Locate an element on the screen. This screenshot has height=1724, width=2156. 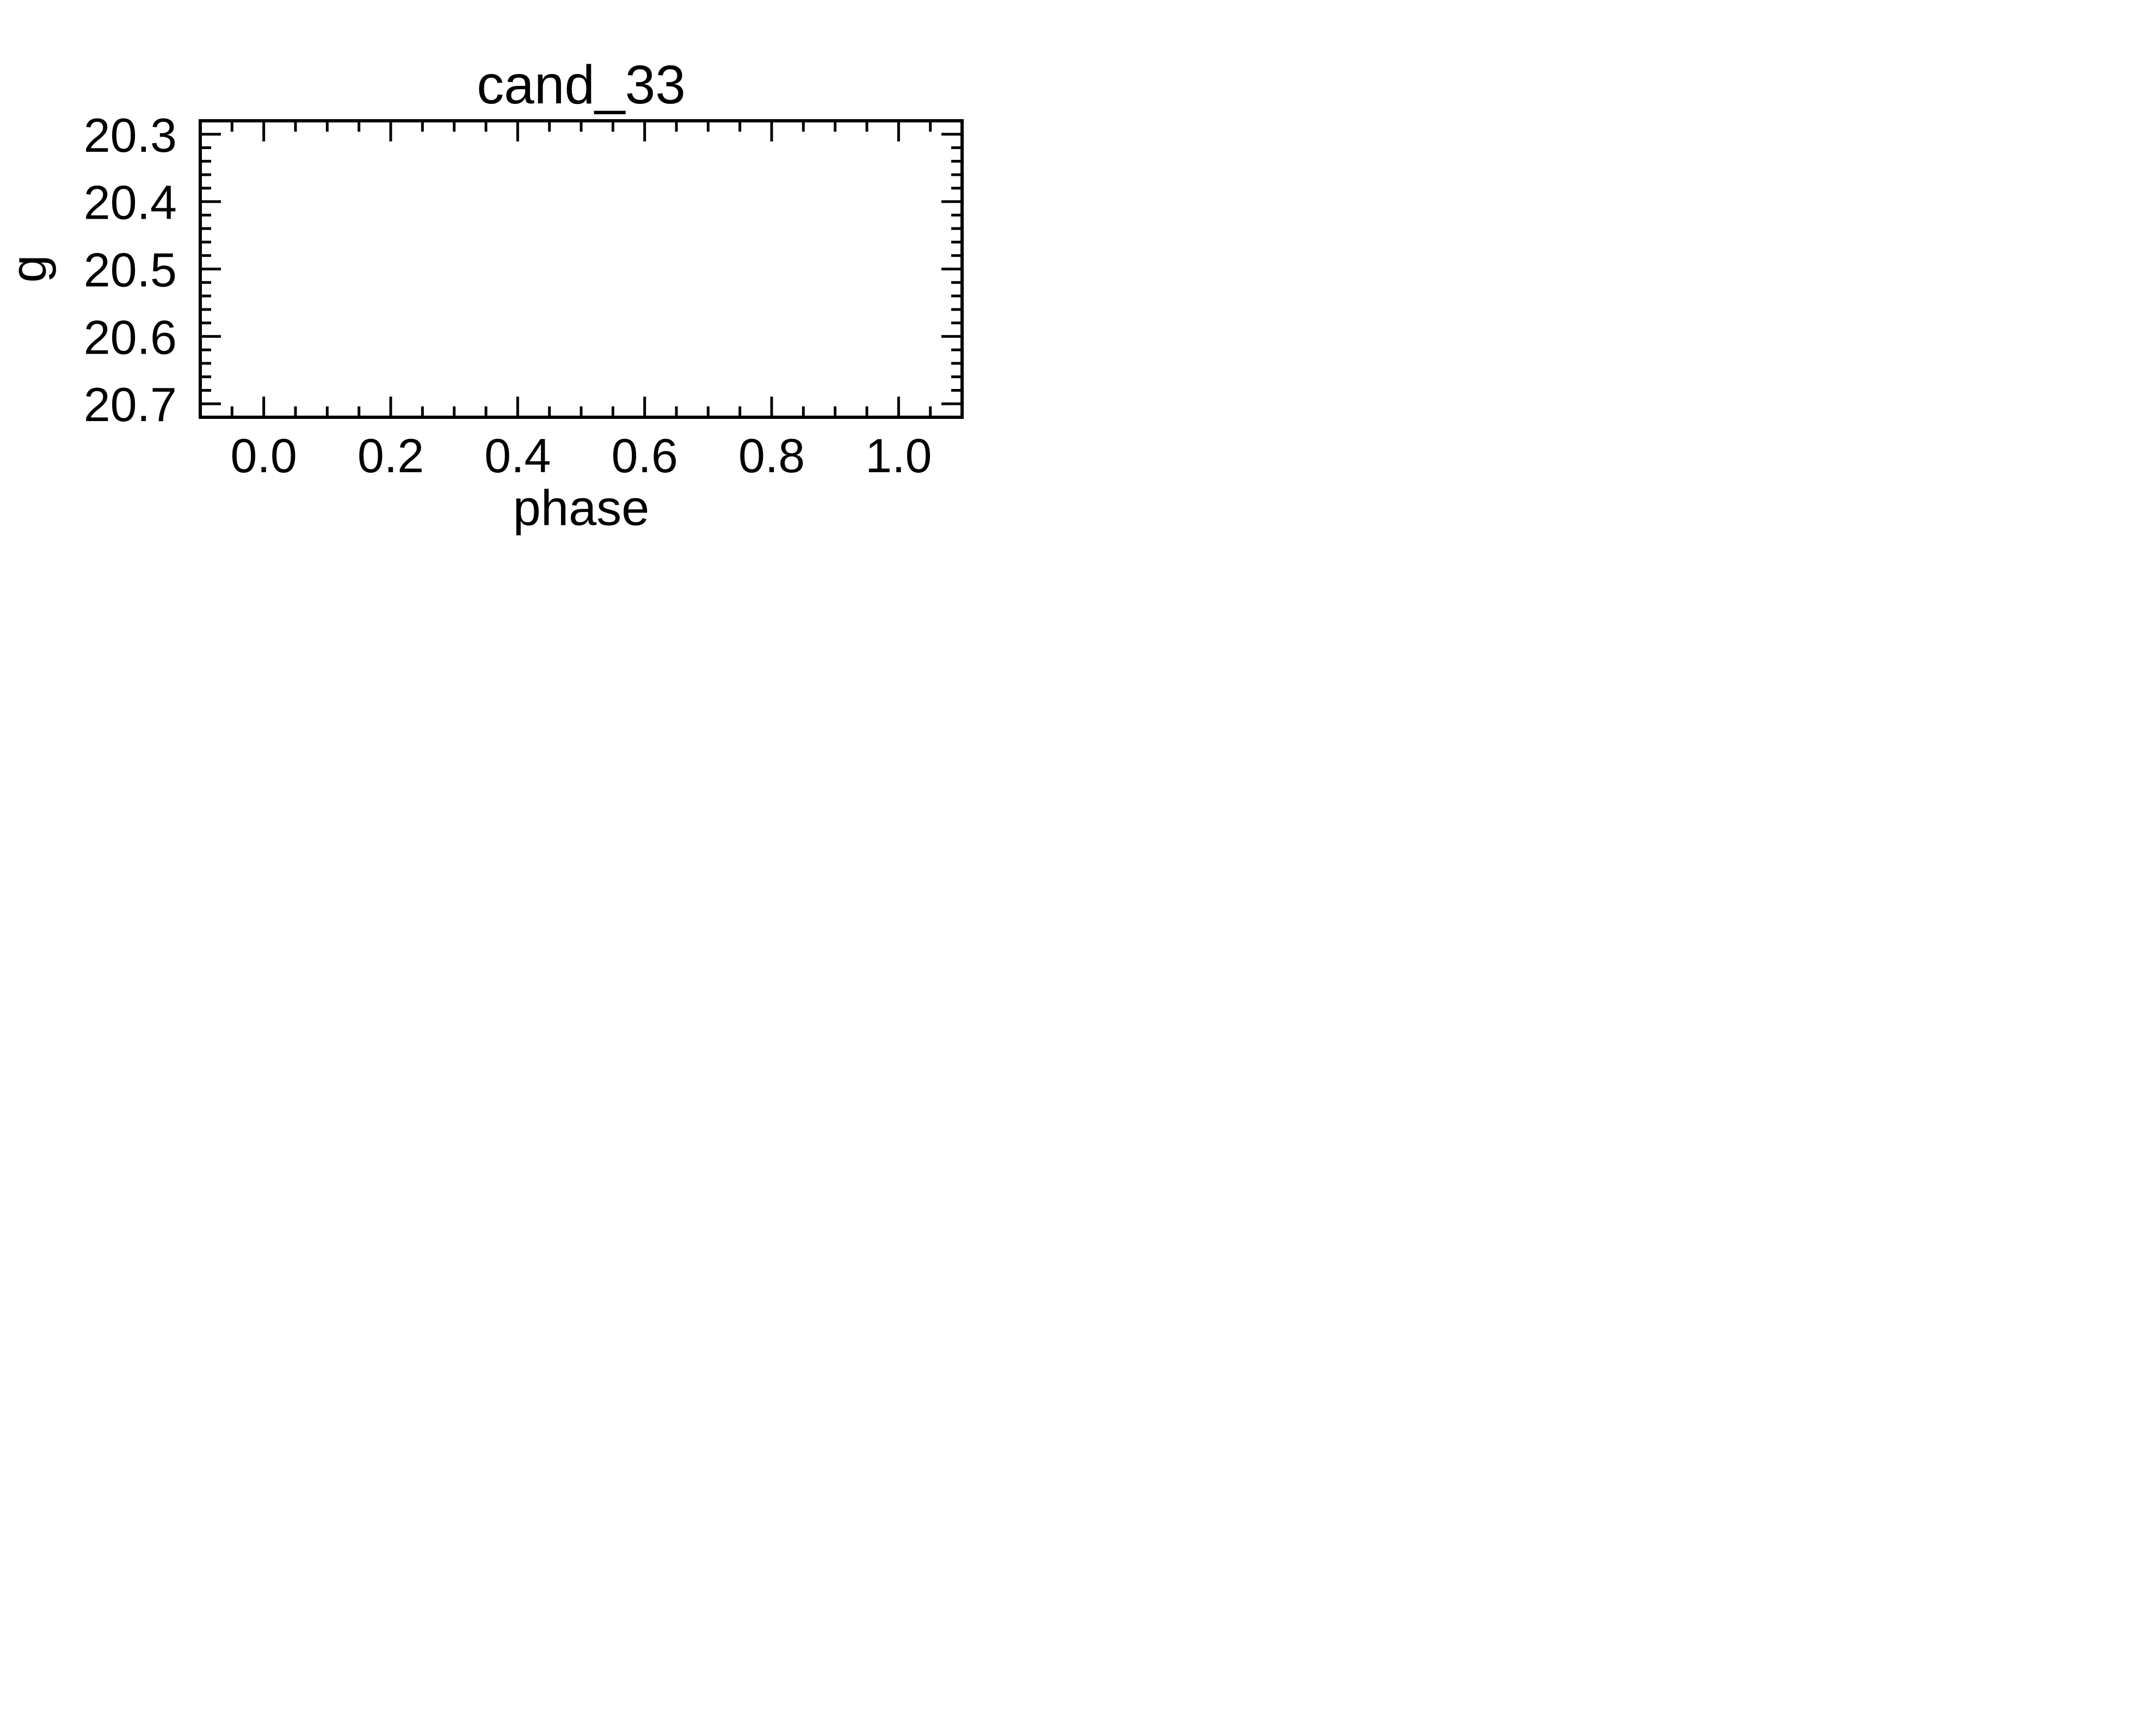
chart-title: cand_33 is located at coordinates (581, 85).